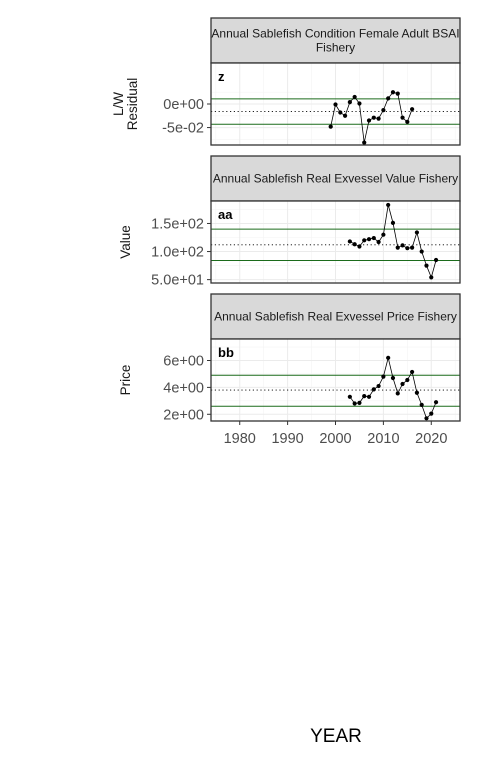 This screenshot has height=768, width=480. Describe the element at coordinates (183, 129) in the screenshot. I see `y-tick-label: -5e-02` at that location.